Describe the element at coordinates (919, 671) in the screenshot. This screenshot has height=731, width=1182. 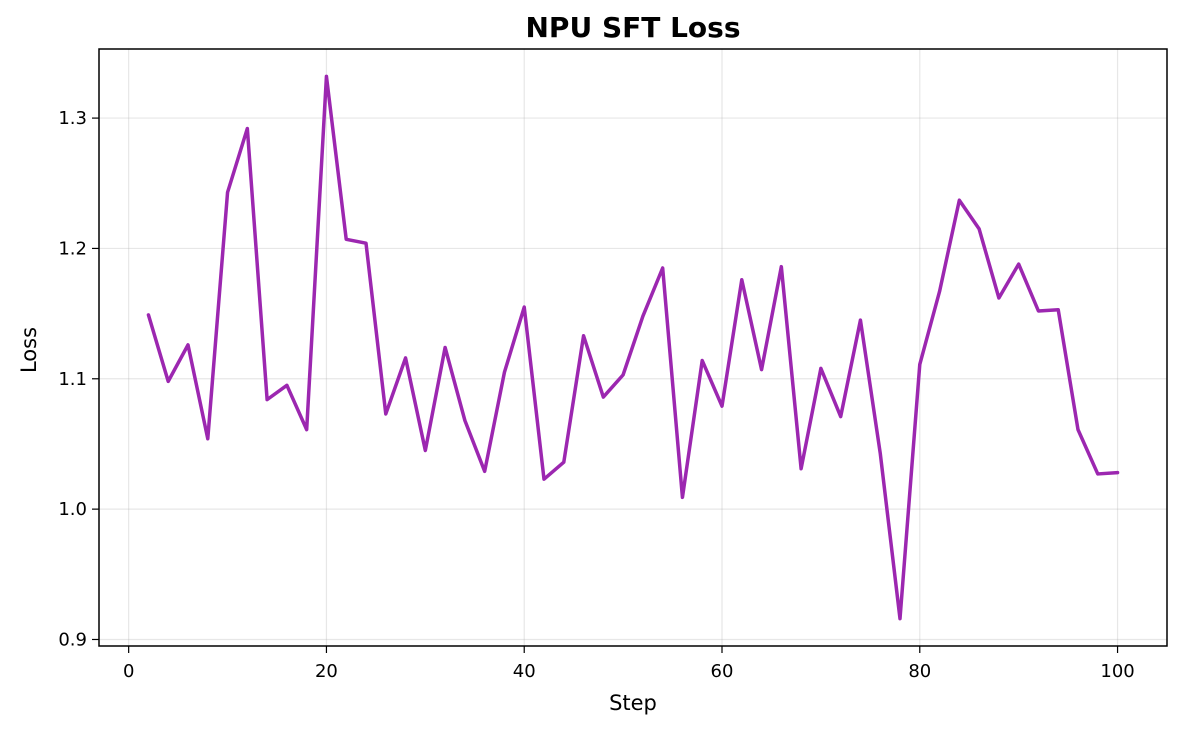
I see `x-tick-label: 80` at that location.